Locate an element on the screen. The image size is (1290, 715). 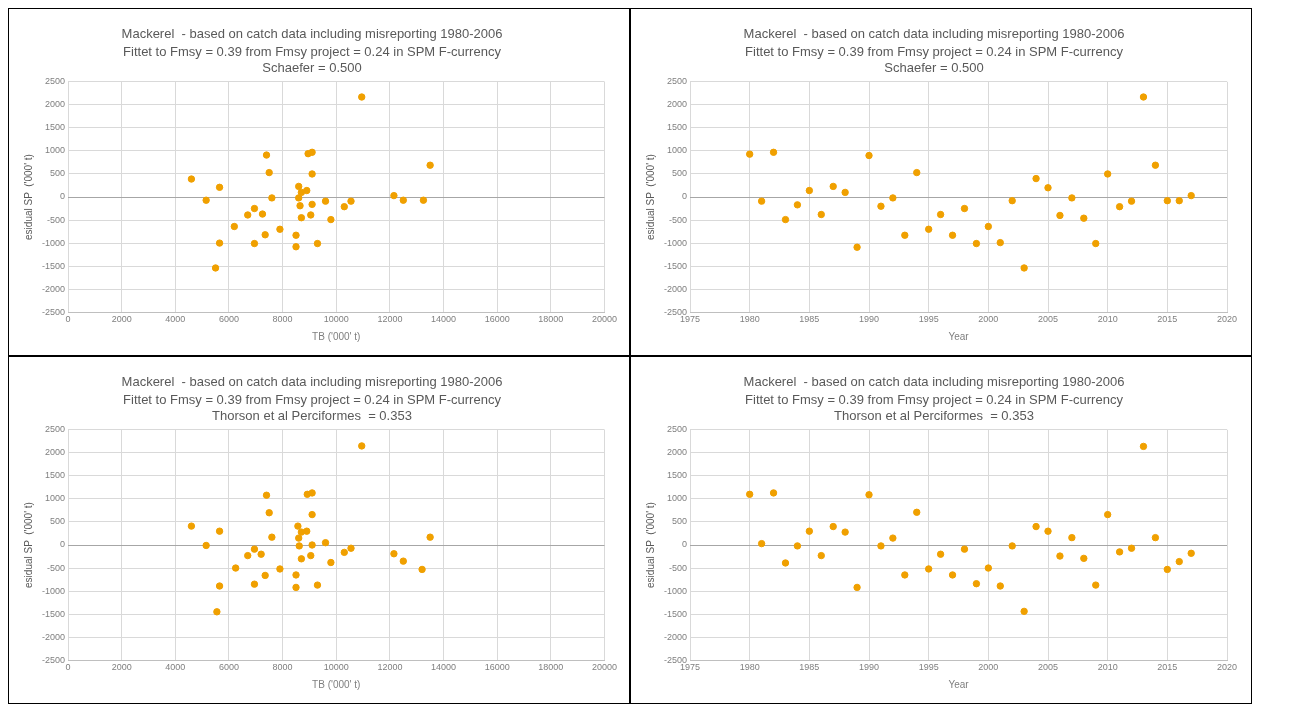
x-tick-label: 2015 is located at coordinates (1167, 667).